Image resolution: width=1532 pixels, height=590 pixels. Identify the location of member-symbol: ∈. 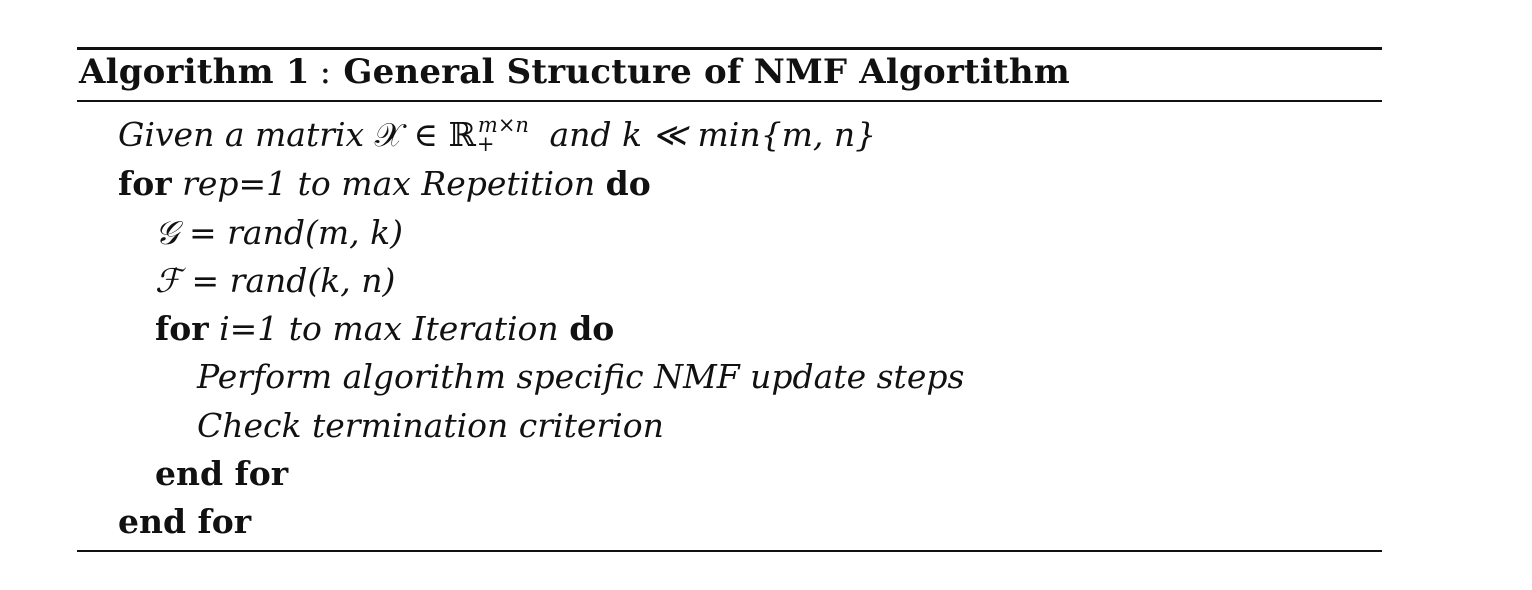
(426, 134).